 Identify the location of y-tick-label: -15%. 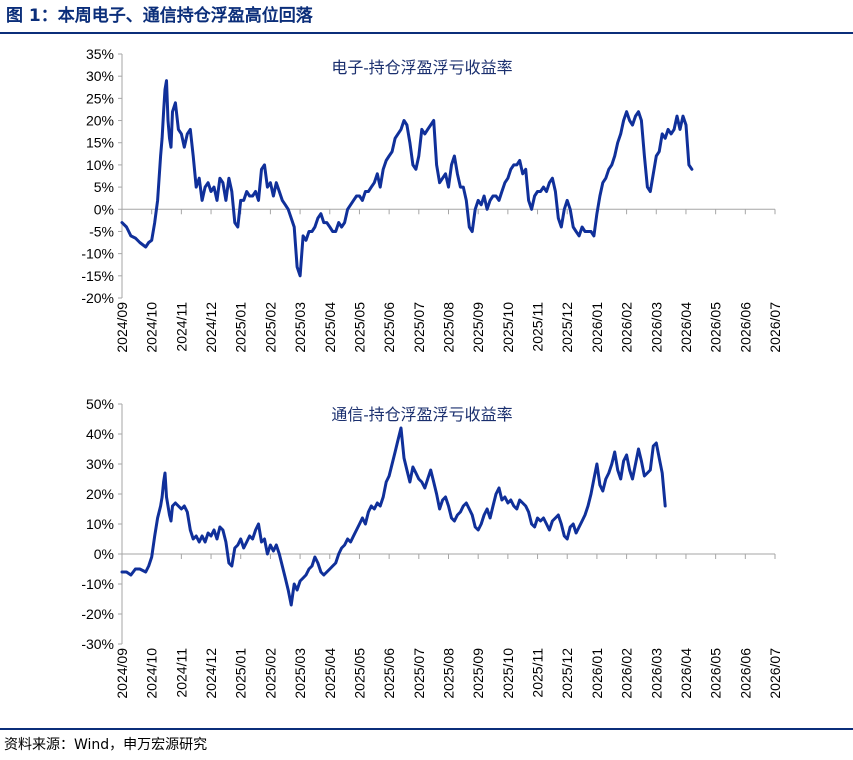
(97, 276).